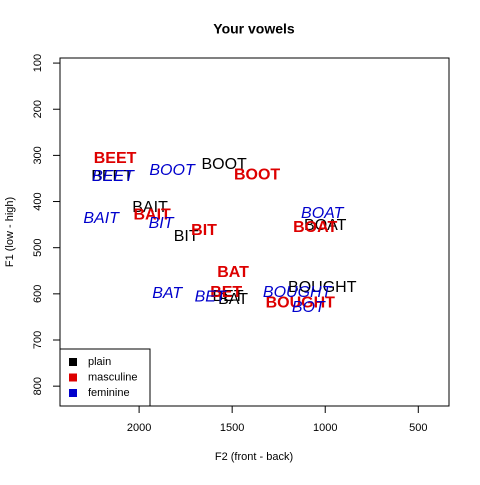  What do you see at coordinates (38, 63) in the screenshot?
I see `y-tick-label: 100` at bounding box center [38, 63].